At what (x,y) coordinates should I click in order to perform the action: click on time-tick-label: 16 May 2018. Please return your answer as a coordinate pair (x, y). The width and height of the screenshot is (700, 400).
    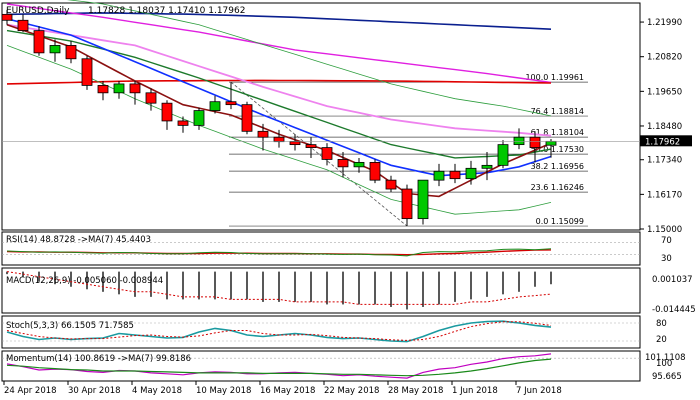
    Looking at the image, I should click on (287, 391).